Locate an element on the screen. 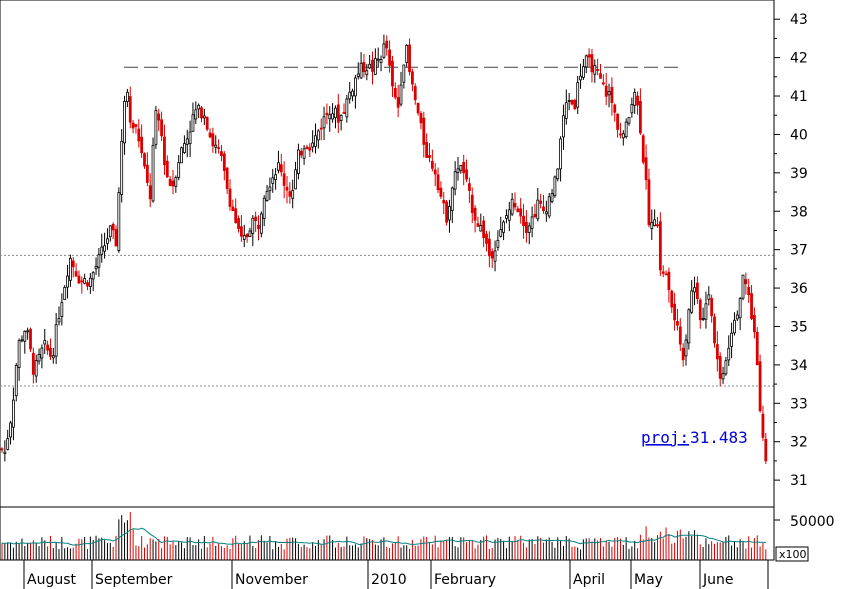  volume-multiplier-box is located at coordinates (792, 554).